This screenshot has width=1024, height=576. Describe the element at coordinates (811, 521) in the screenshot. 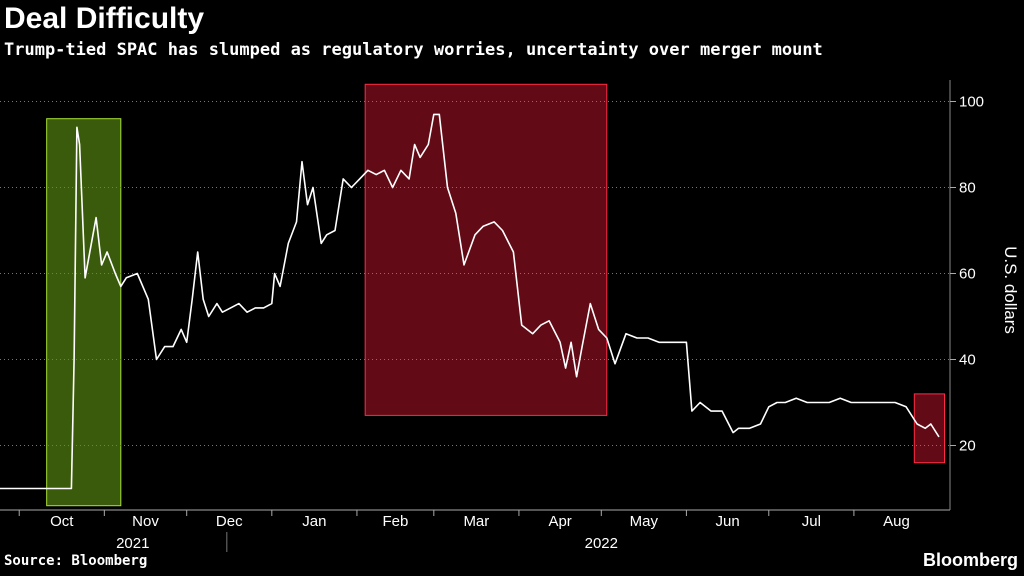

I see `x-tick-label-jul: Jul` at that location.